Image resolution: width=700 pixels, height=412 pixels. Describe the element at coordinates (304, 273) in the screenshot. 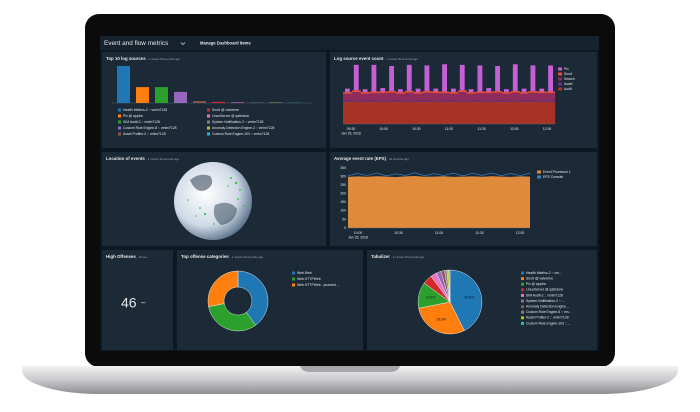

I see `legend-label: Web.Web` at that location.